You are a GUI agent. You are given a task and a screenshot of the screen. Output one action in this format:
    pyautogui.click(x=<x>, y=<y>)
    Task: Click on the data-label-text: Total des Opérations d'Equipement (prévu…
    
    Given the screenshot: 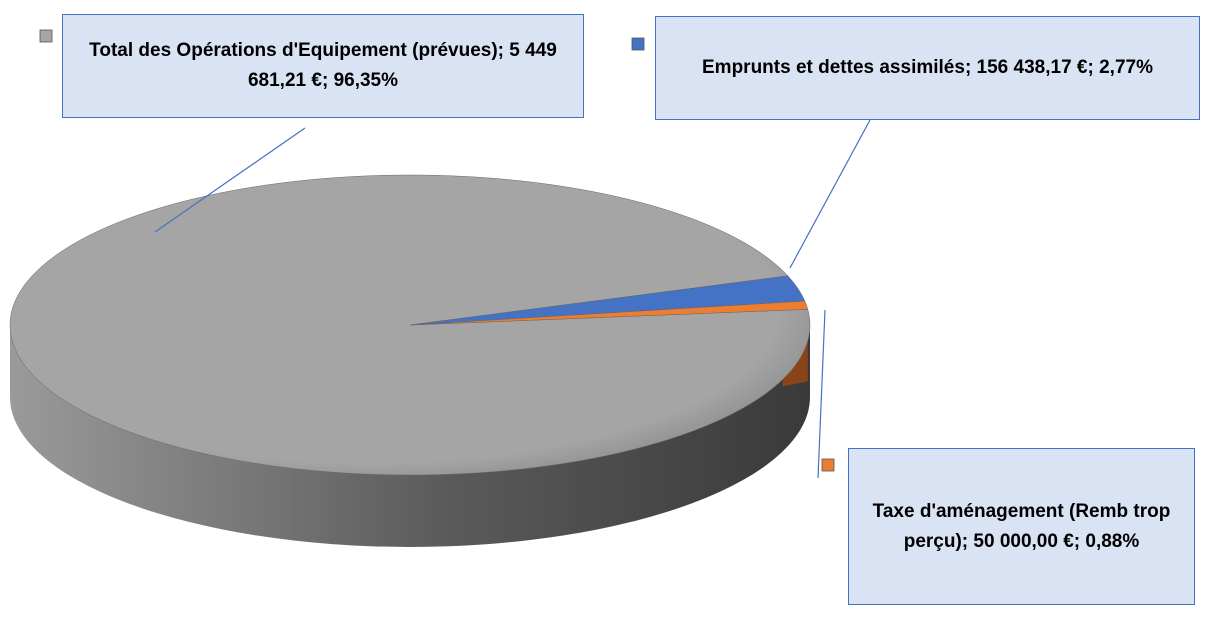 What is the action you would take?
    pyautogui.click(x=323, y=66)
    